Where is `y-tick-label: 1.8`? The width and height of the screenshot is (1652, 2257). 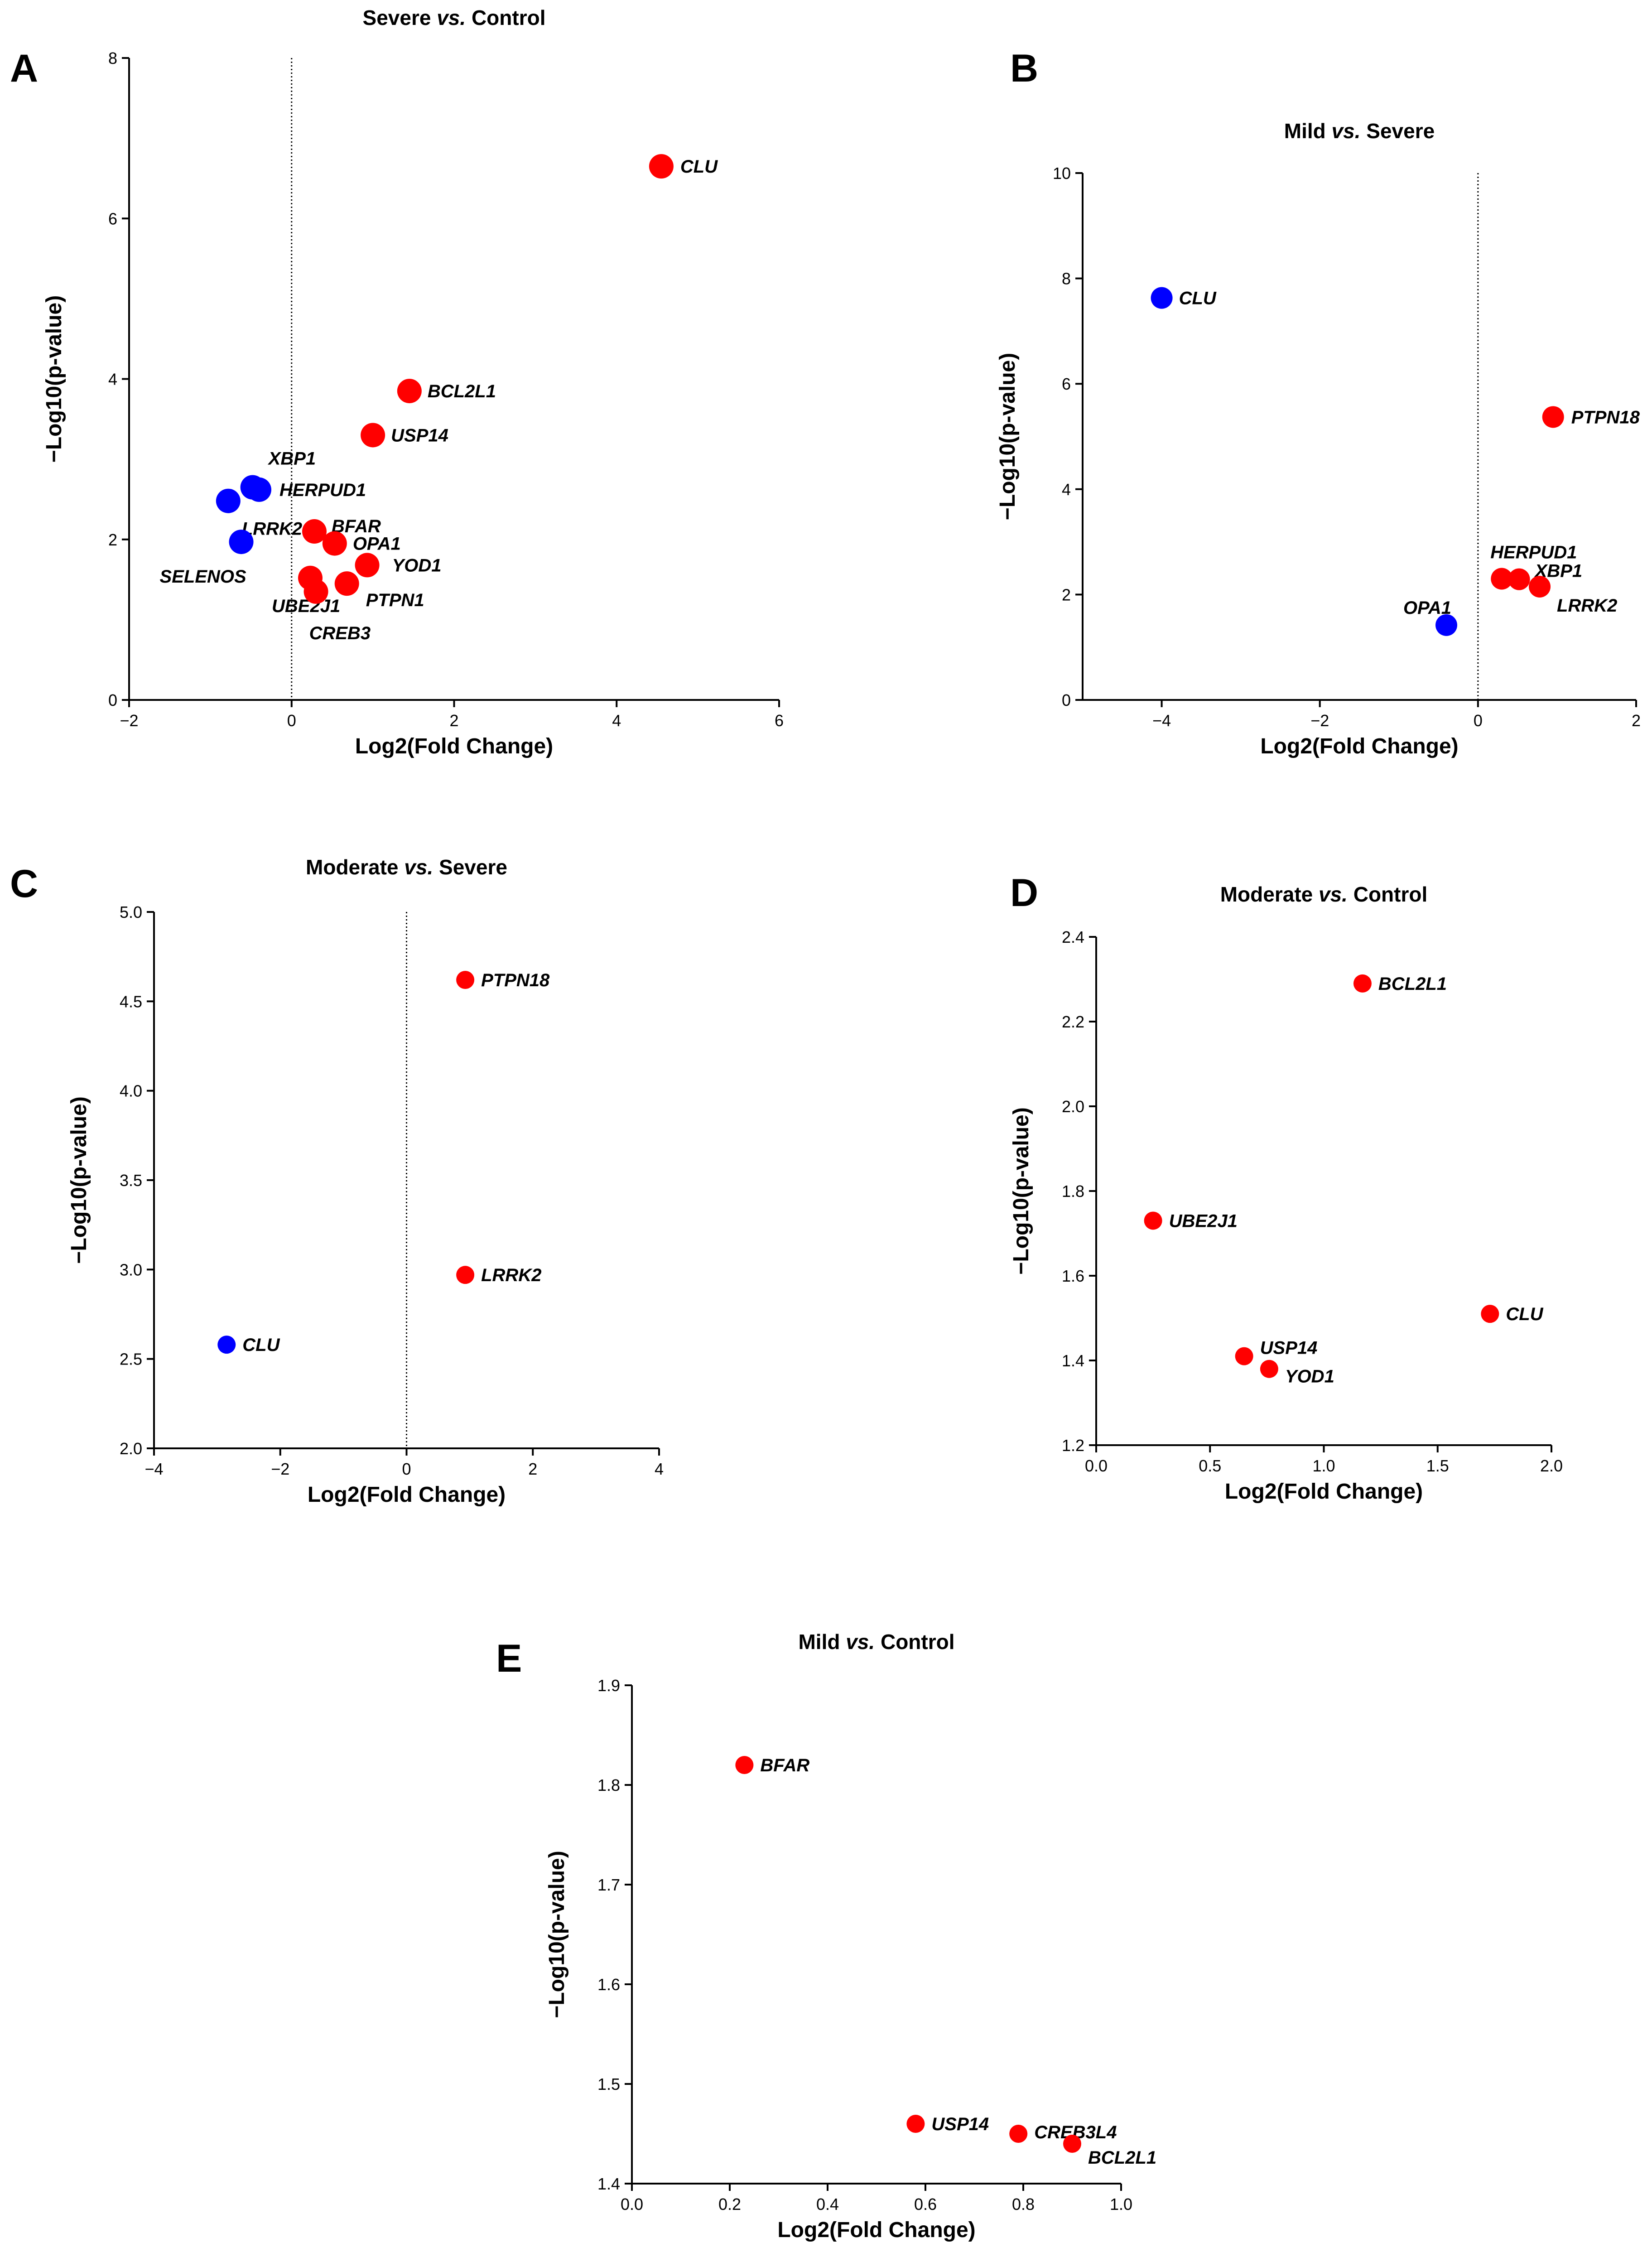 y-tick-label: 1.8 is located at coordinates (1073, 1191).